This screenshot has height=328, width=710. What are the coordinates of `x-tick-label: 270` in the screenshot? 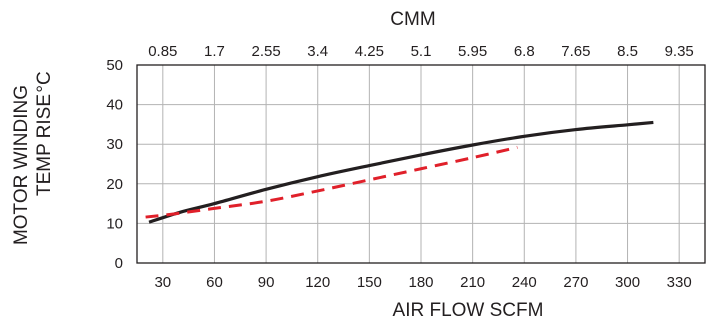 It's located at (575, 282).